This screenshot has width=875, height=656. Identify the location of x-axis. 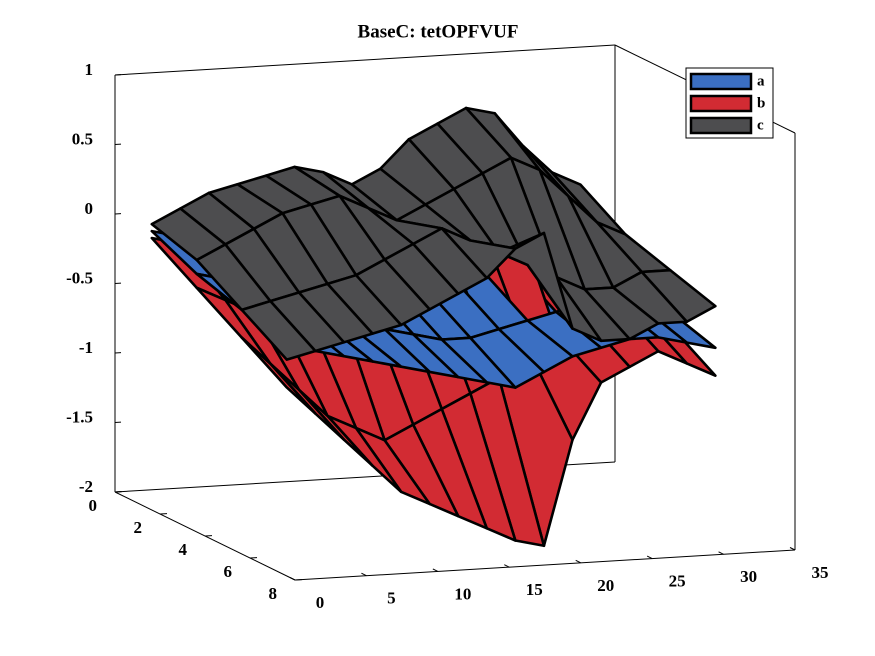
(545, 565).